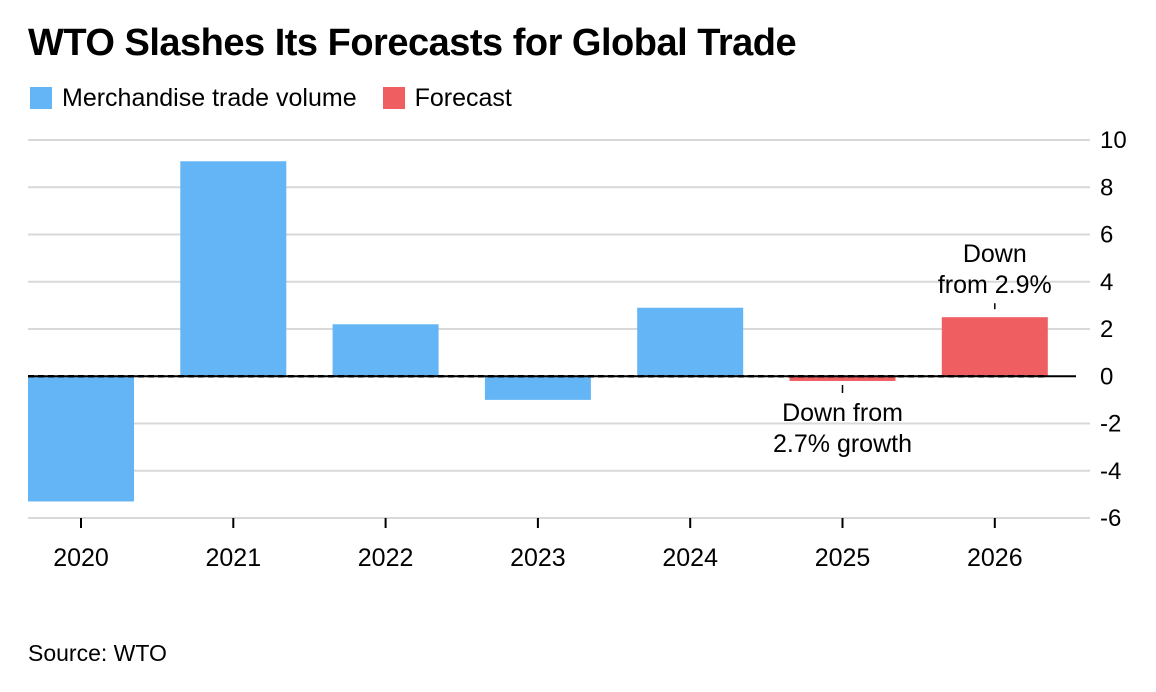  I want to click on bar-2026, so click(994, 347).